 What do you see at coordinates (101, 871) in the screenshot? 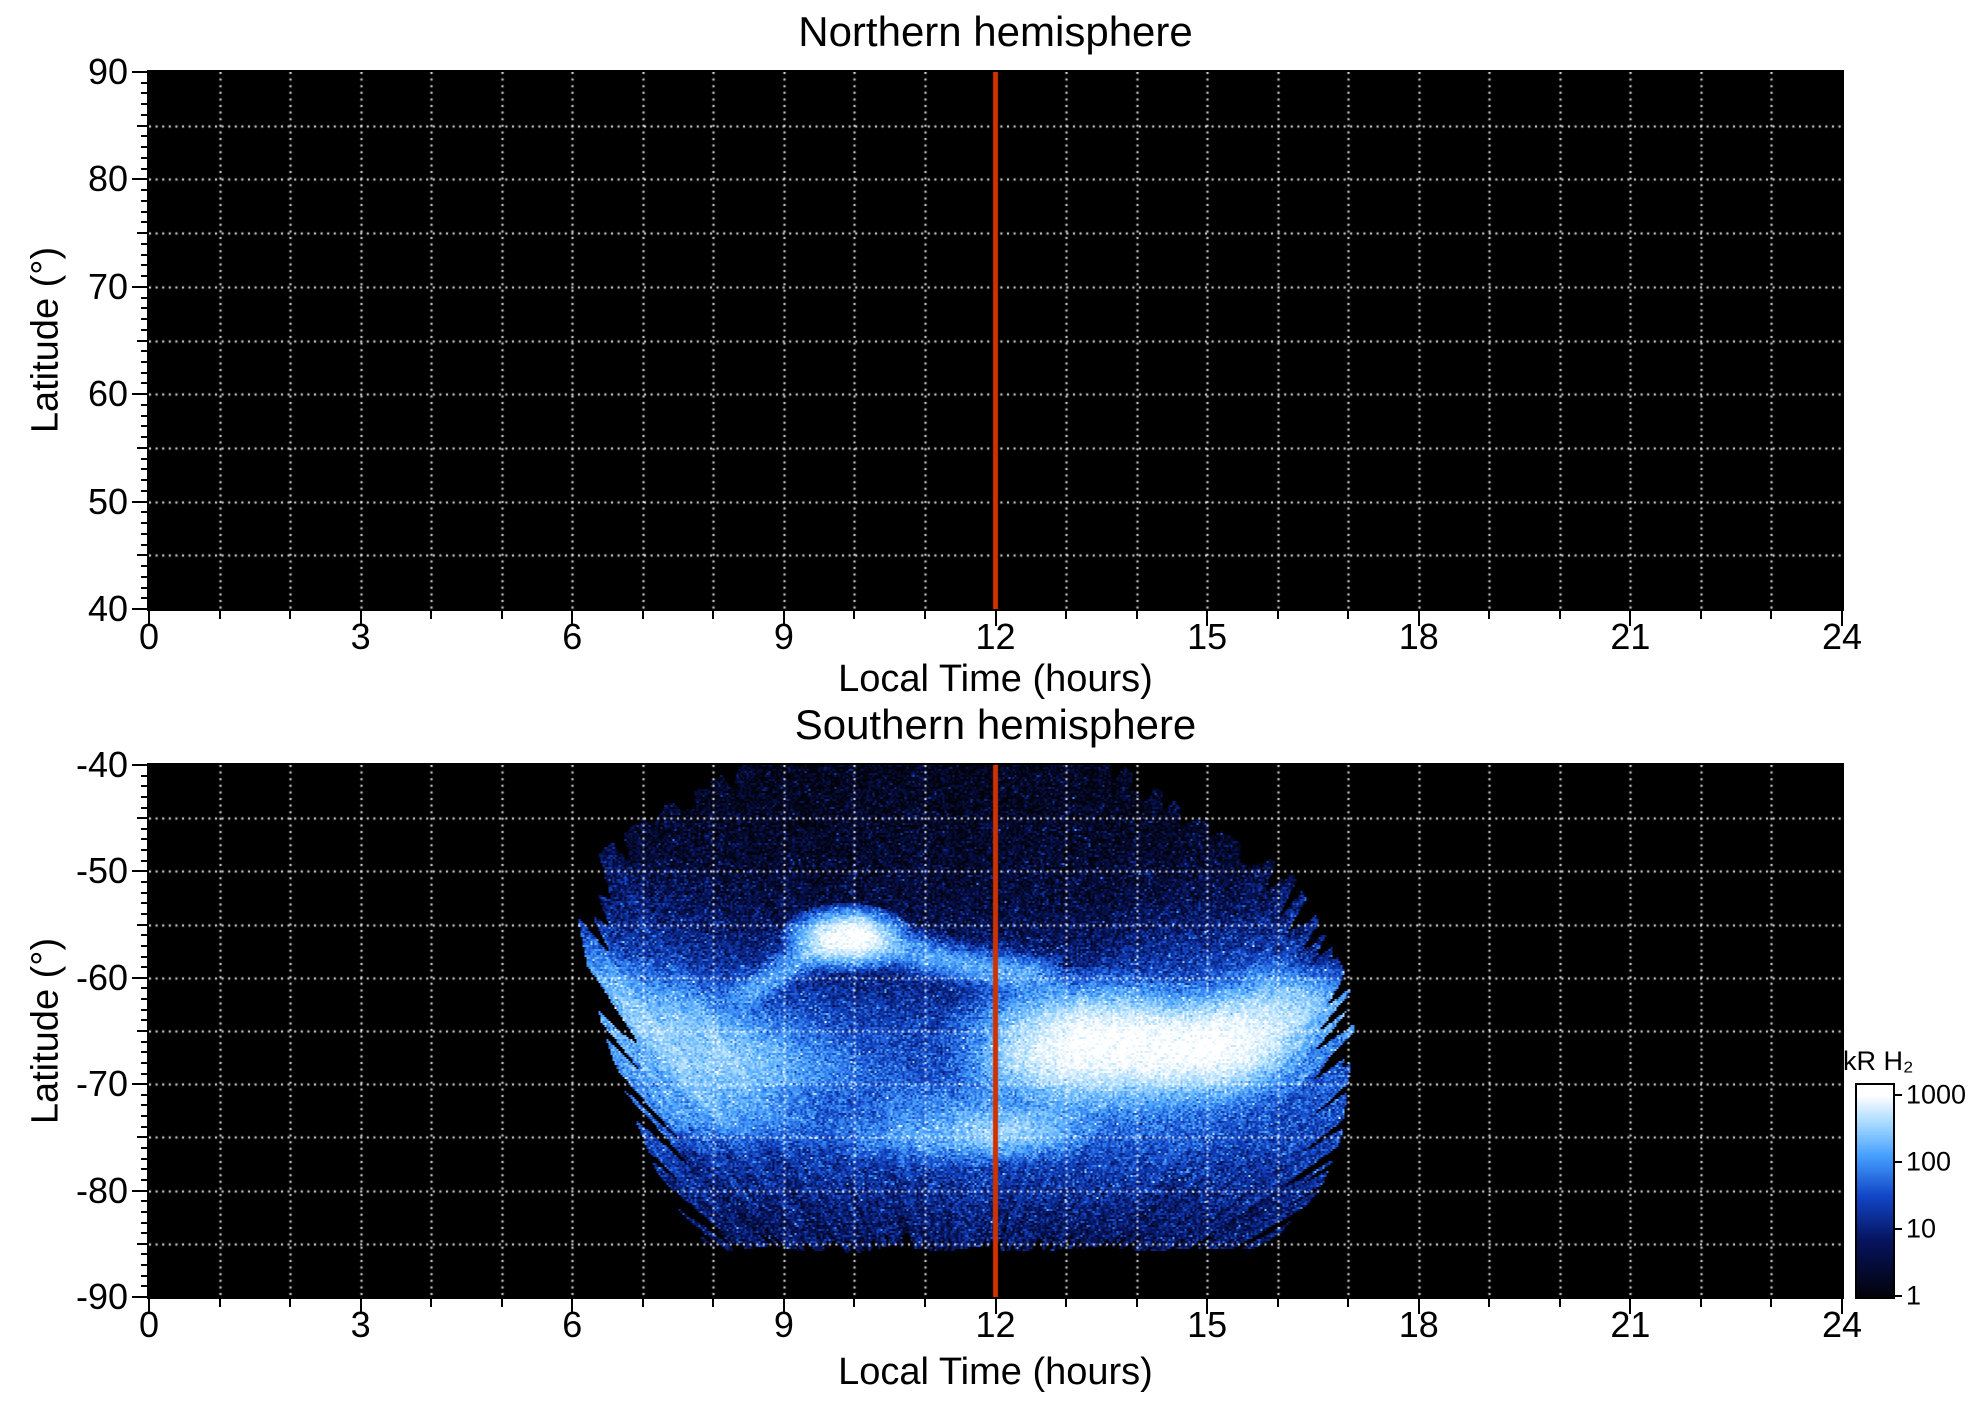
I see `y-tick-label: -50` at bounding box center [101, 871].